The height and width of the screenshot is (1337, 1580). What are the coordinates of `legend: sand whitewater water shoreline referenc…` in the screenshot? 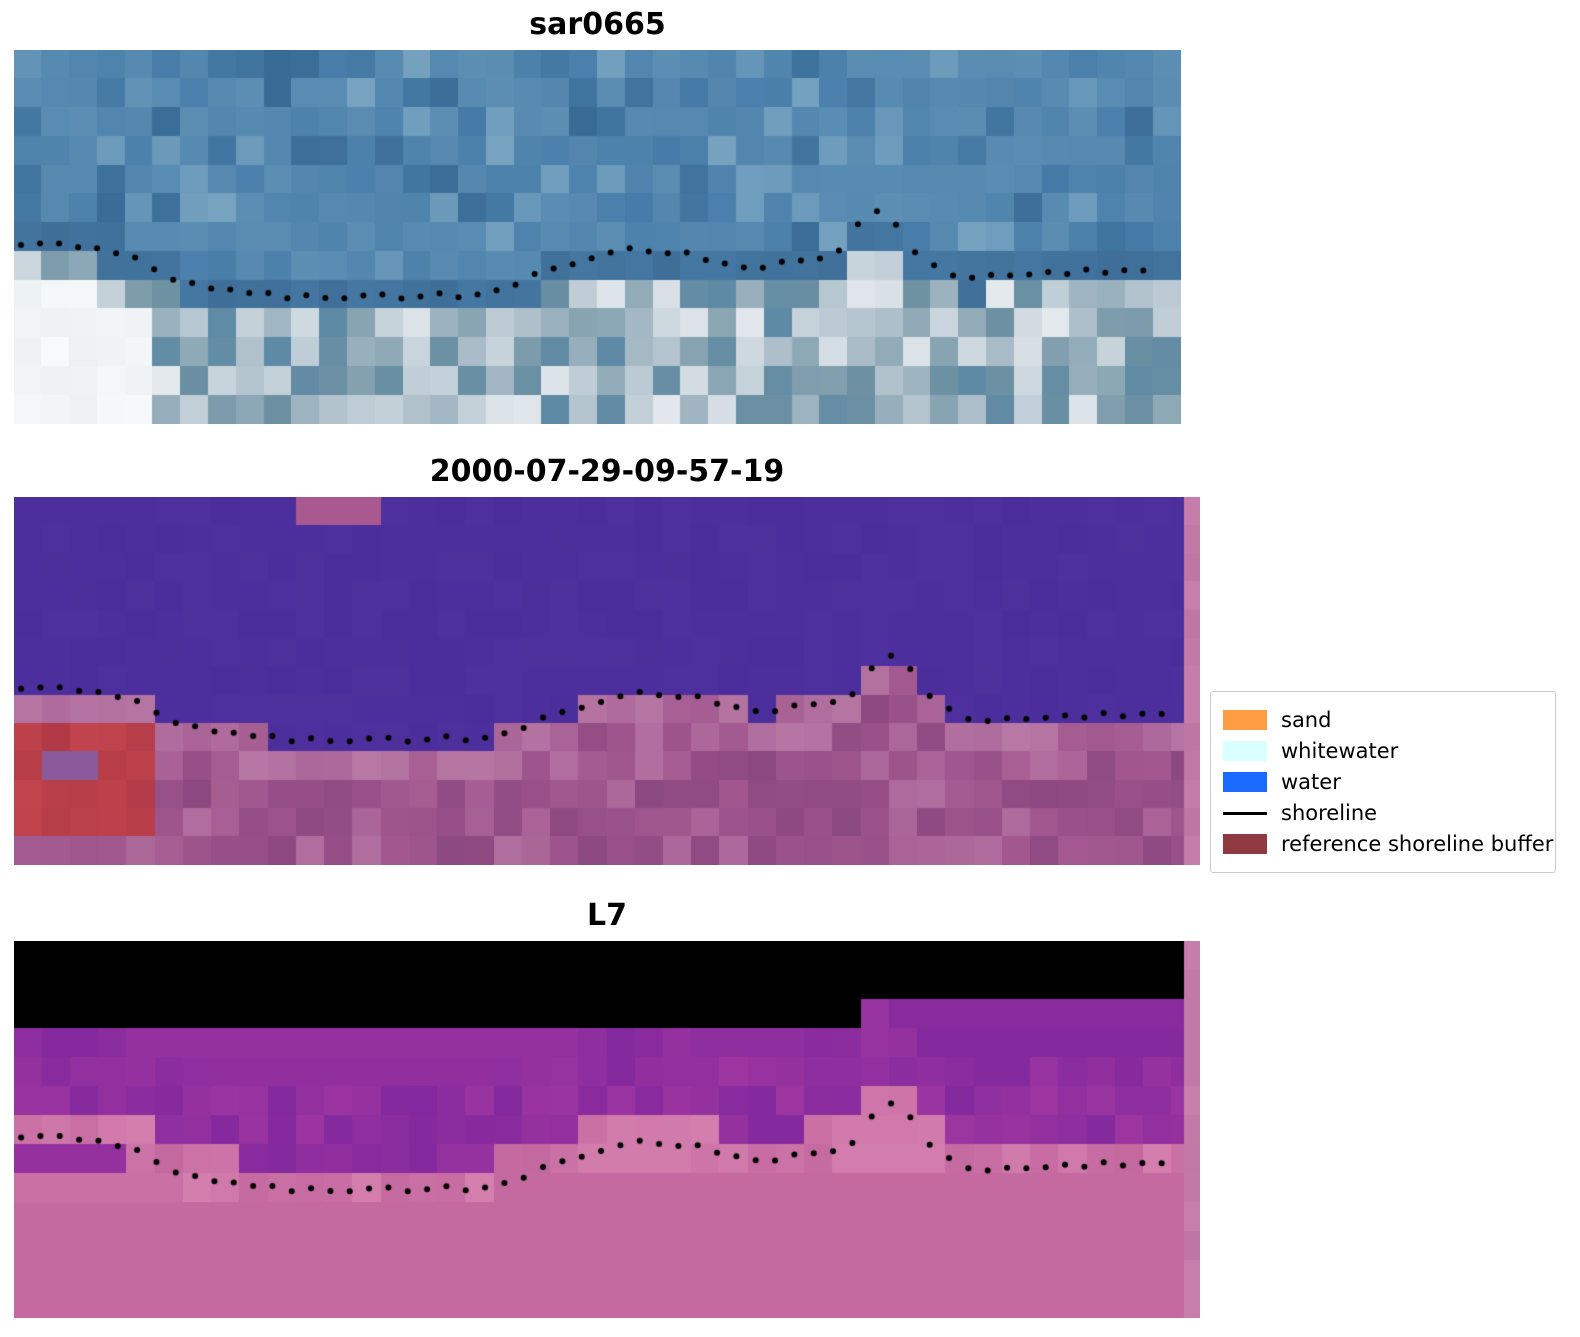 It's located at (1383, 782).